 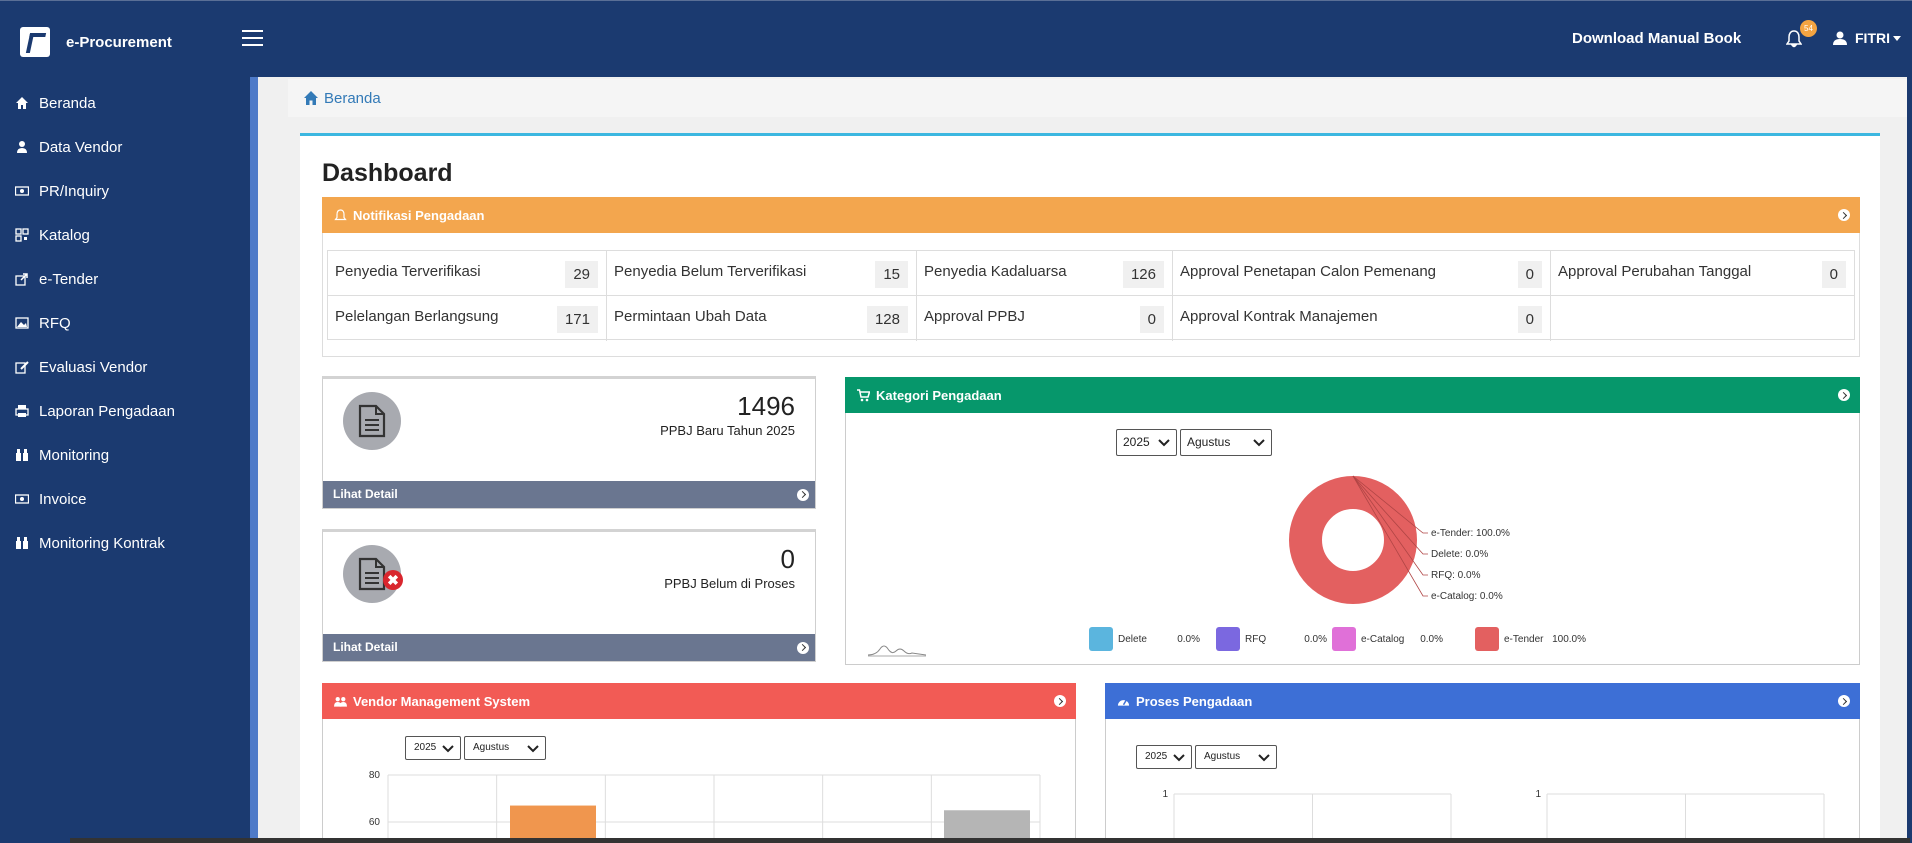 What do you see at coordinates (1867, 38) in the screenshot?
I see `user-menu: FITRI` at bounding box center [1867, 38].